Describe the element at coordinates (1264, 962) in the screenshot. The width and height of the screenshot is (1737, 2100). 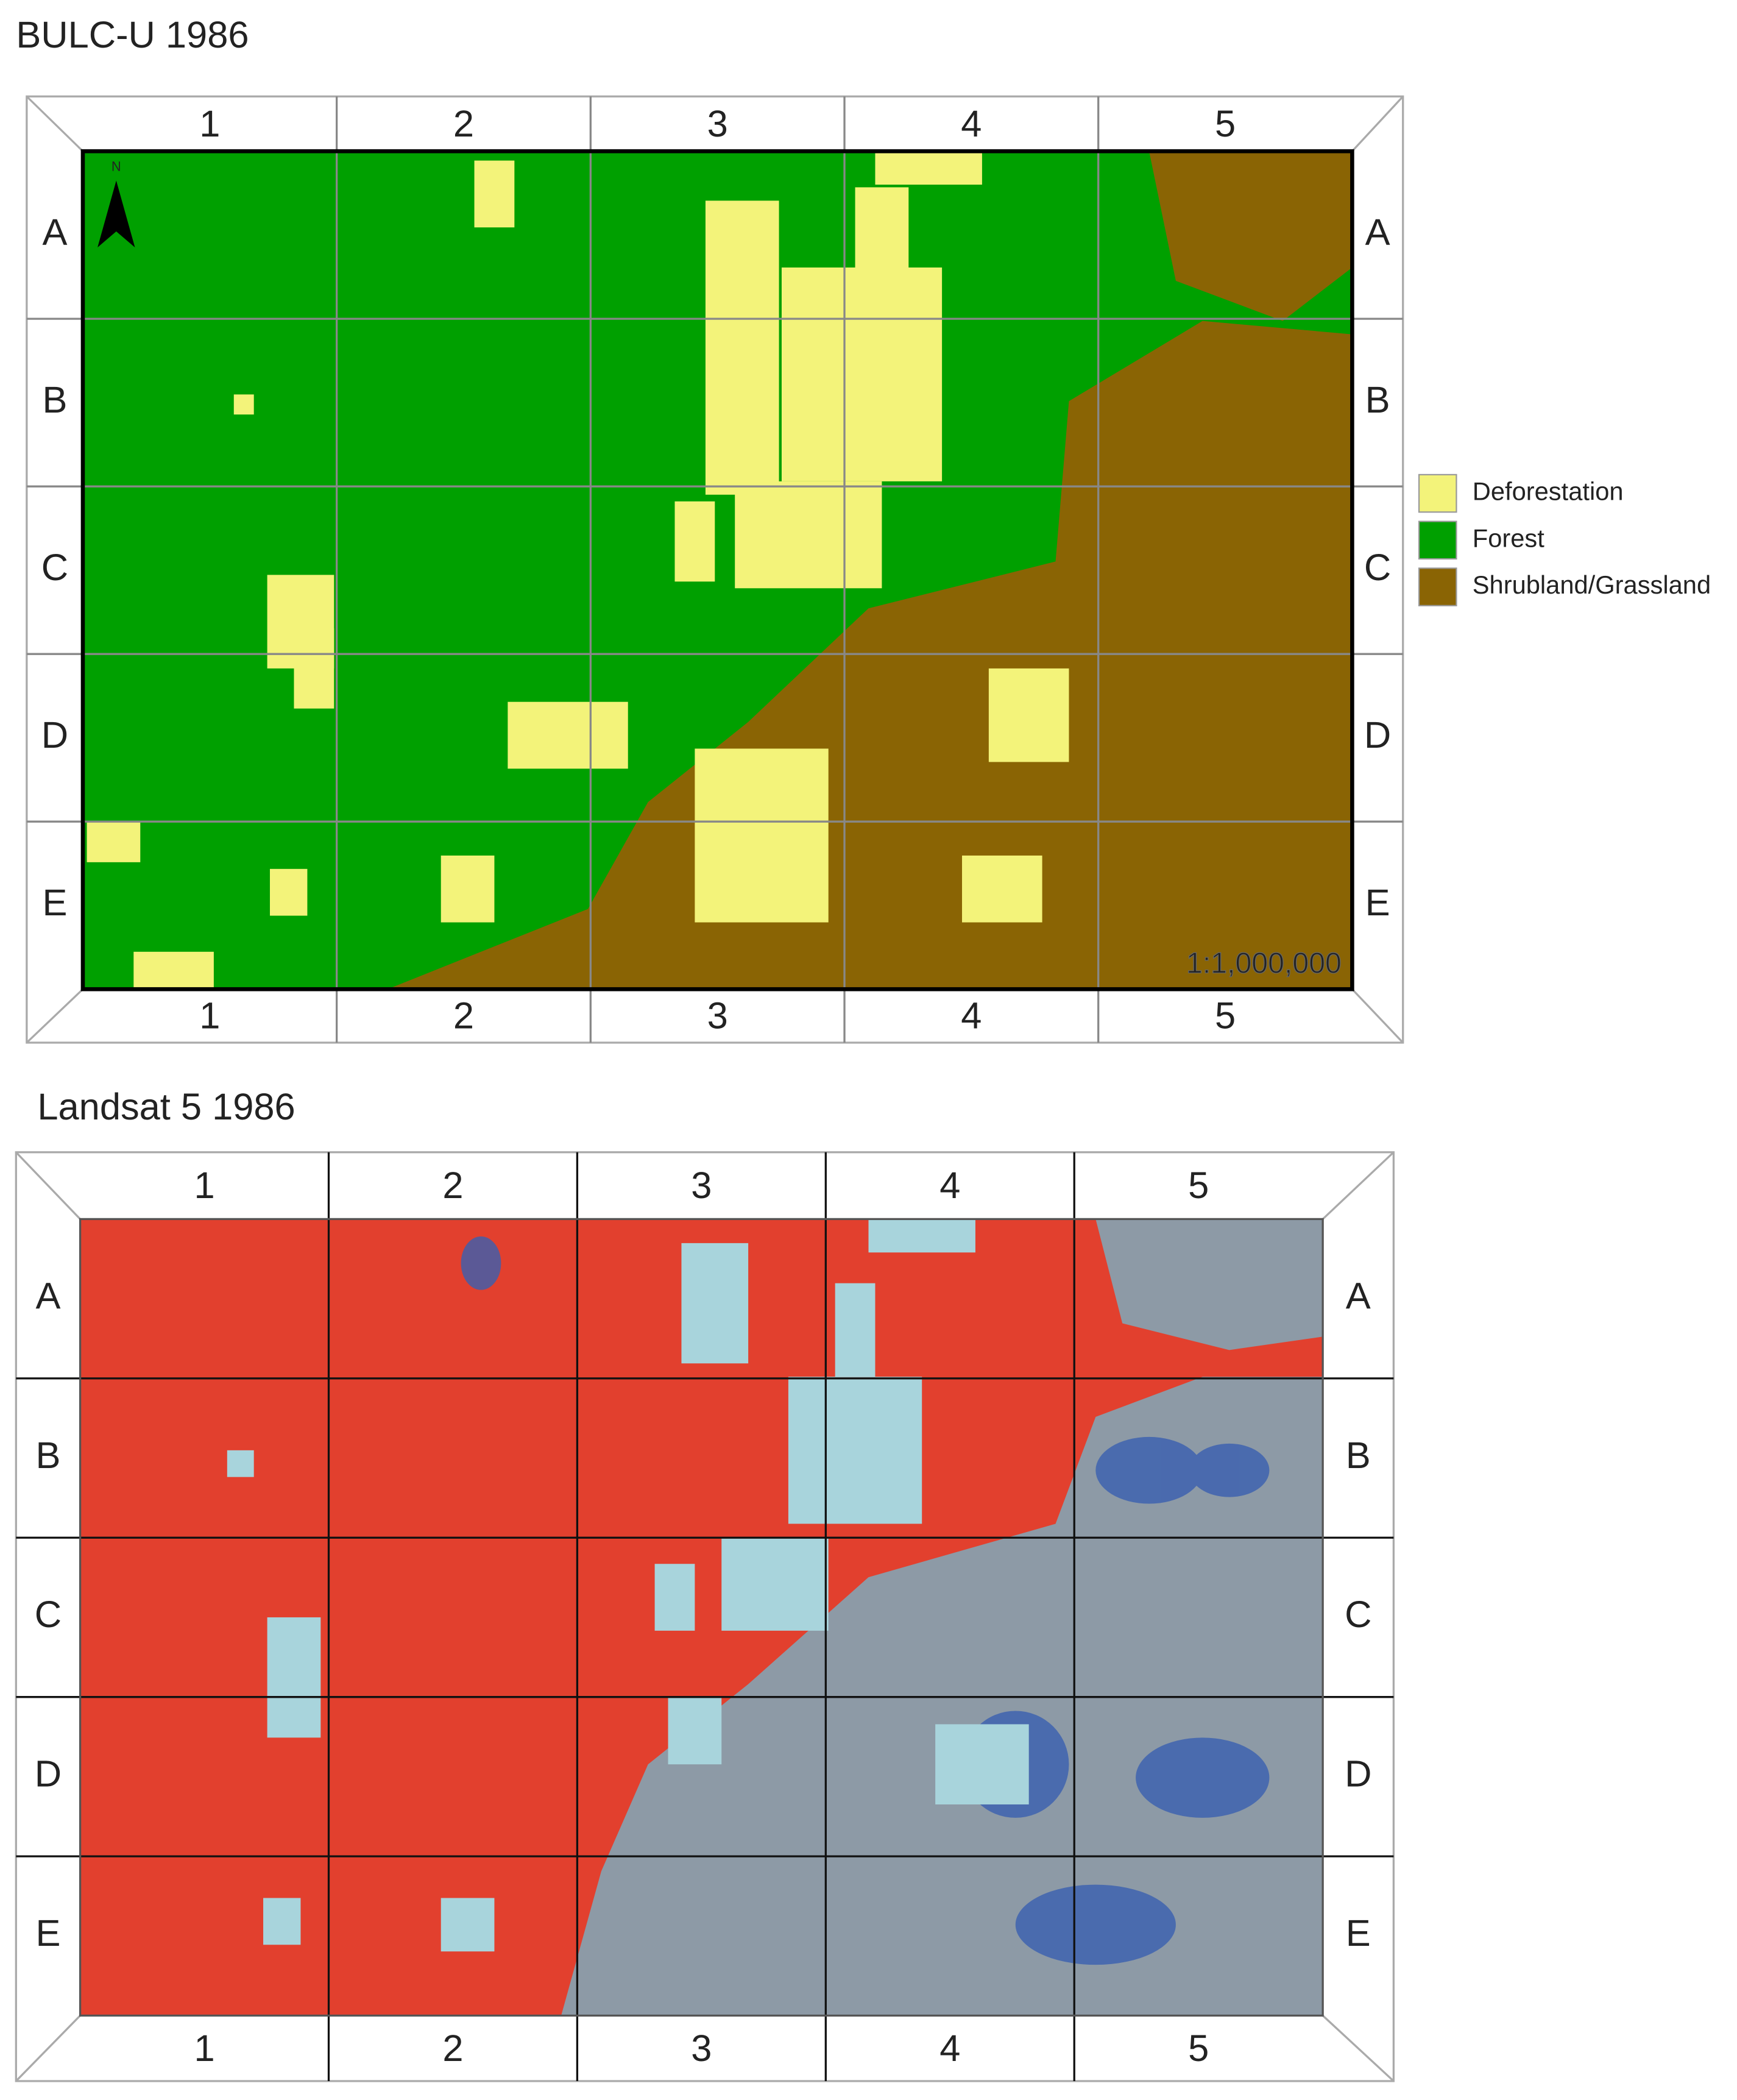
I see `scale-label: 1:1,000,000` at that location.